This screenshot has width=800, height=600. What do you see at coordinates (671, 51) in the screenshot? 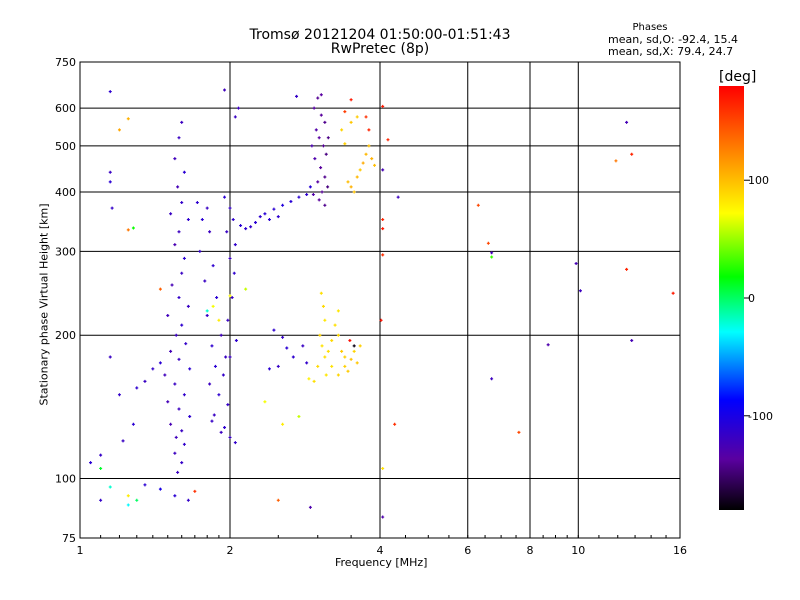
I see `phase-stats-x: mean, sd,X: 79.4, 24.7` at bounding box center [671, 51].